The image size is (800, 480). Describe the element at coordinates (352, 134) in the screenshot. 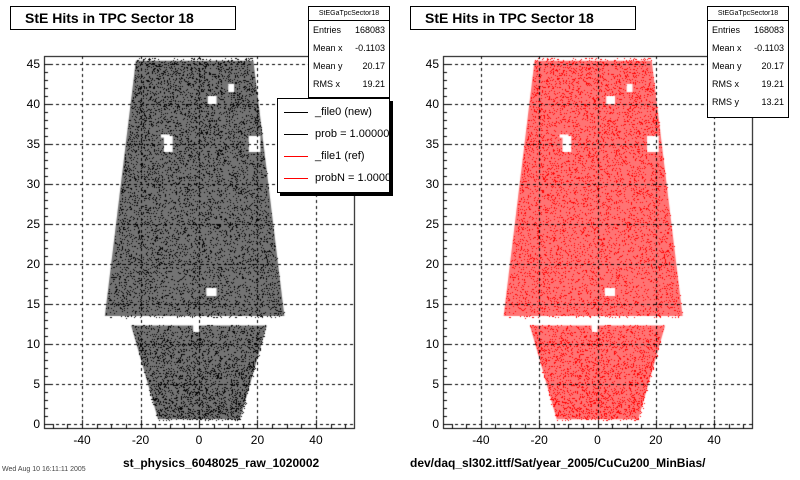

I see `legend-label: prob = 1.000000` at that location.